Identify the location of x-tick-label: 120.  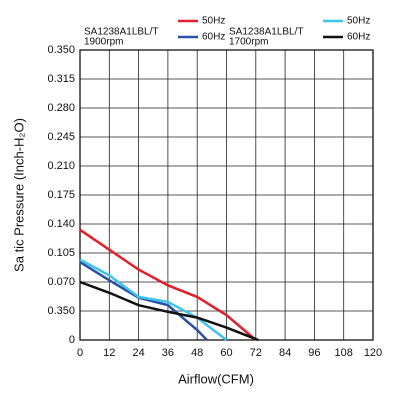
(373, 353).